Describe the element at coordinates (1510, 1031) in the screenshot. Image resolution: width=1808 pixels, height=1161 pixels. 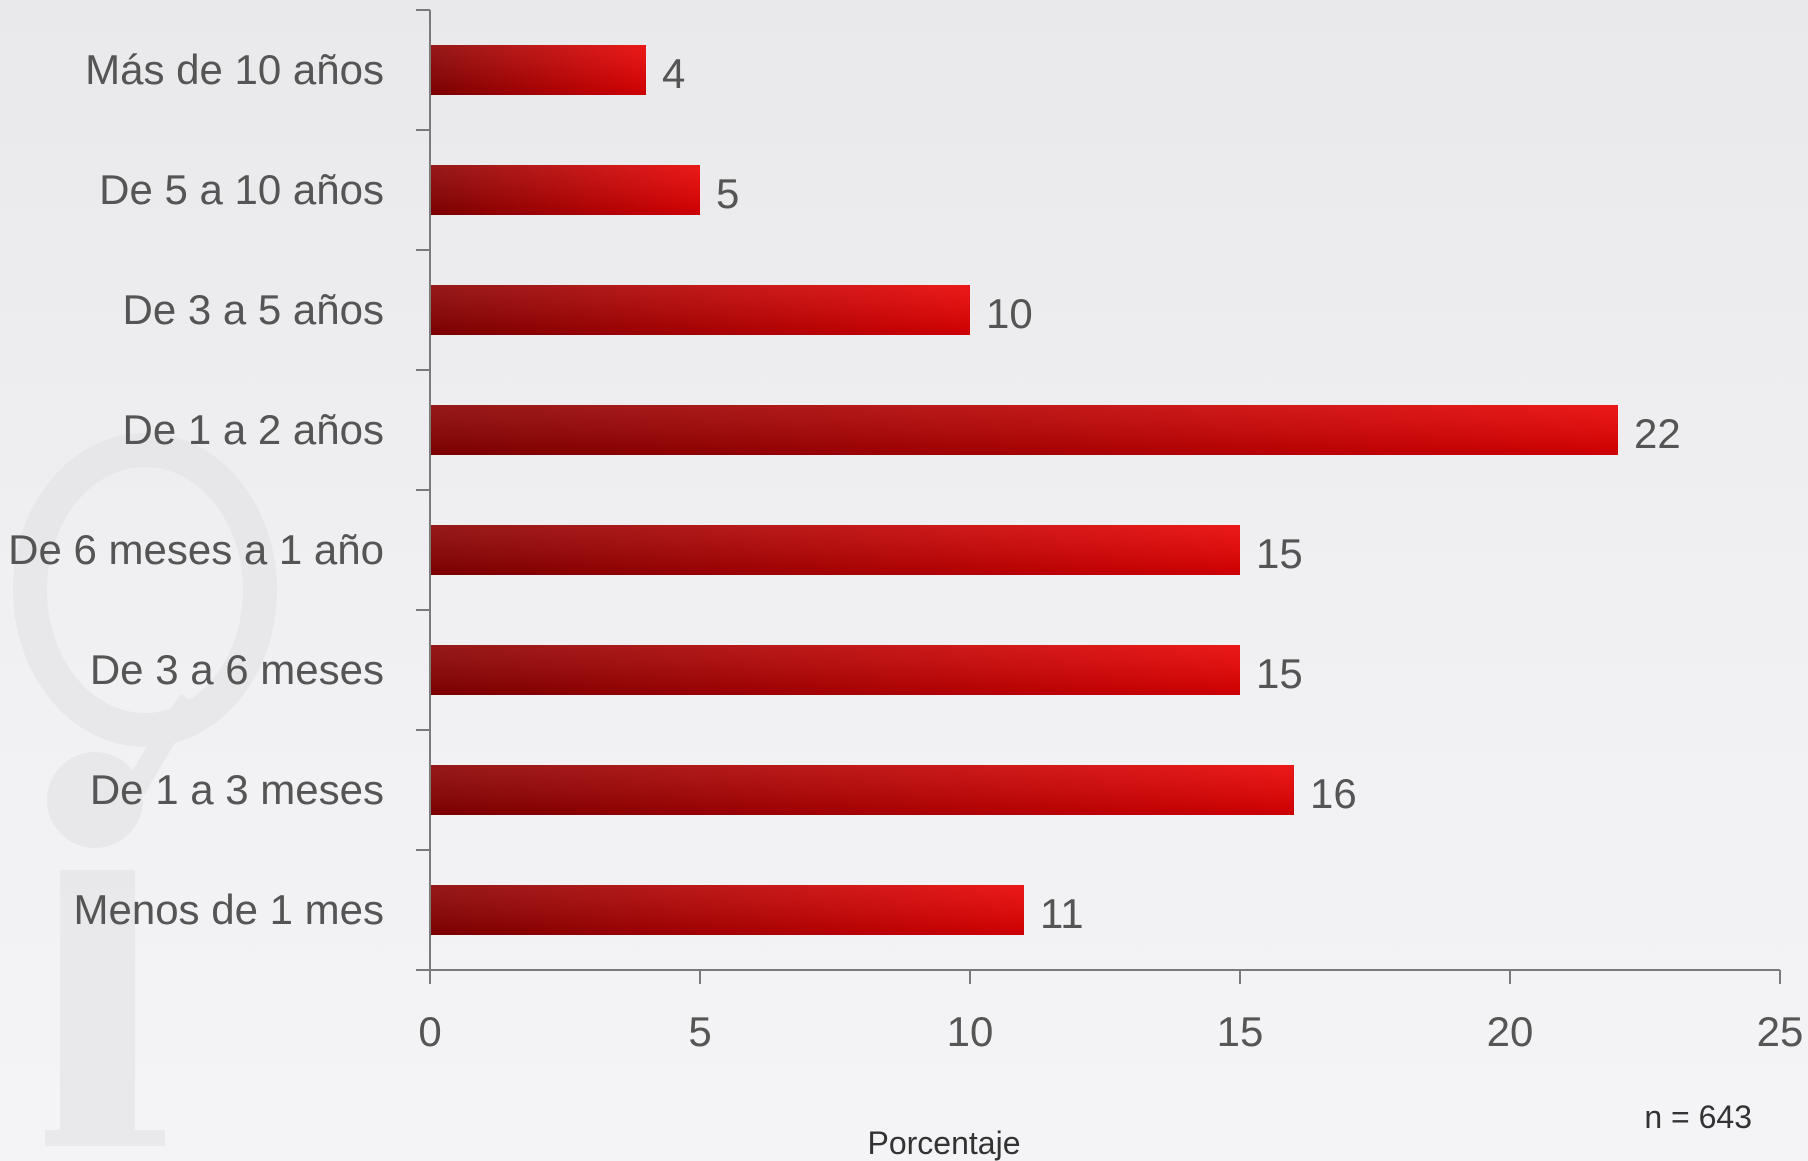
I see `x-tick-label: 20` at that location.